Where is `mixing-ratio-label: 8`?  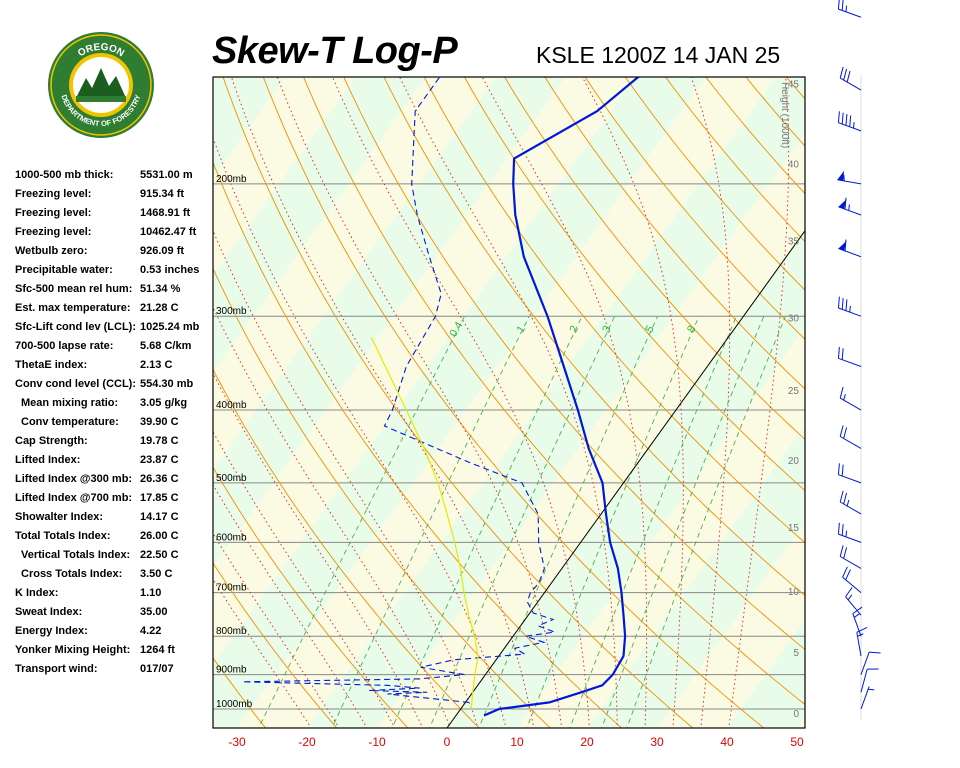 mixing-ratio-label: 8 is located at coordinates (691, 329).